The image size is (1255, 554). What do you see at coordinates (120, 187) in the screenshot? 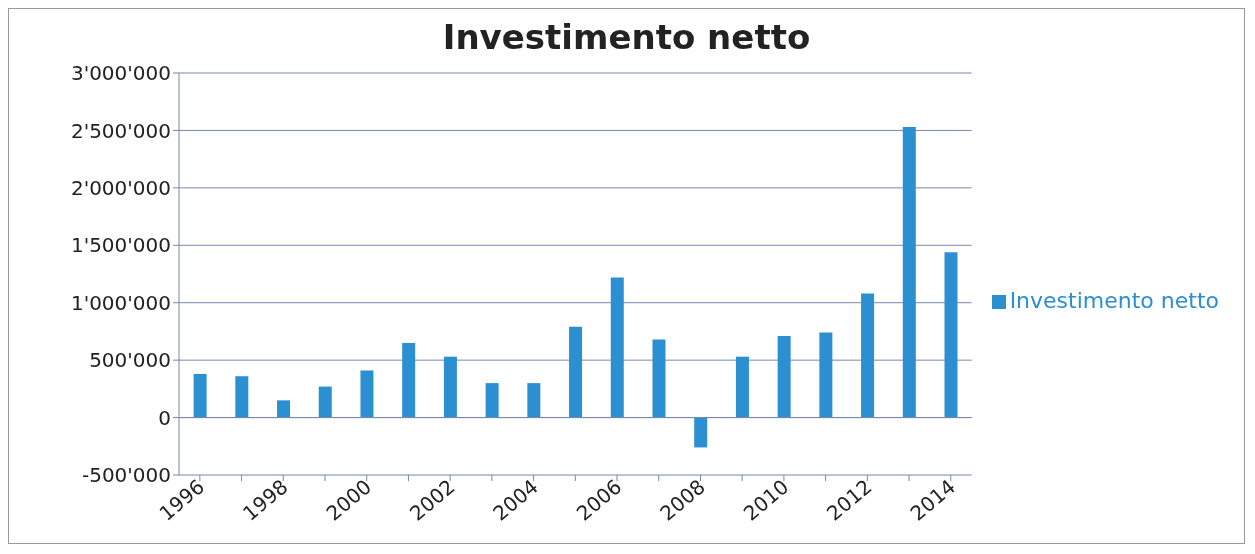
I see `y-tick-label: 2'000'000` at bounding box center [120, 187].